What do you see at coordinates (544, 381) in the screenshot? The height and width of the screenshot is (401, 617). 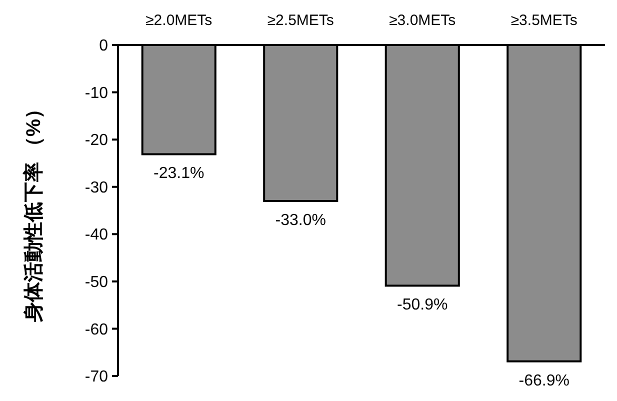 I see `data-label: -66.9%` at bounding box center [544, 381].